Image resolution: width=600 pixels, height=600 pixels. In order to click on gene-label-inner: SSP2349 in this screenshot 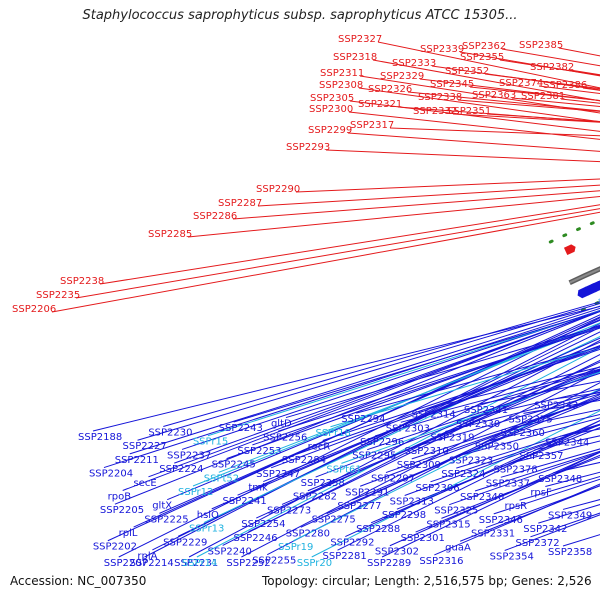, I will do `click(570, 515)`.